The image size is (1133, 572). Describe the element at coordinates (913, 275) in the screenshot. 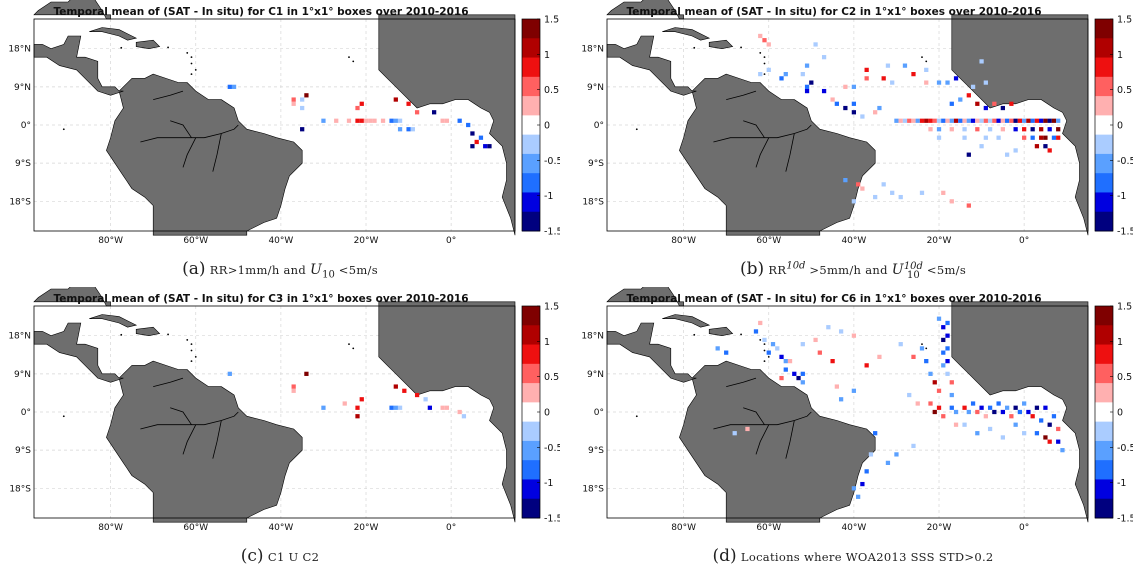

I see `caption-sub: 10` at that location.